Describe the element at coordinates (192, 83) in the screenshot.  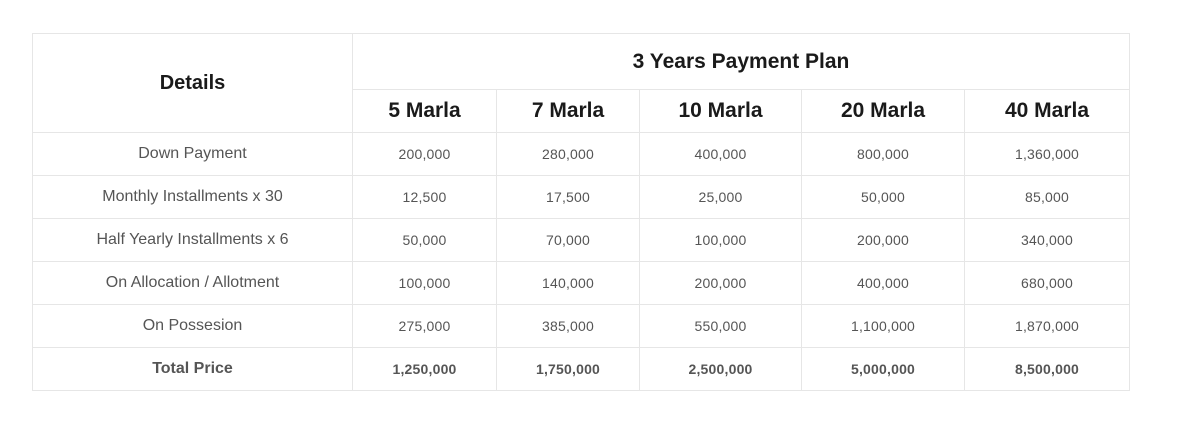
I see `details-header: Details` at that location.